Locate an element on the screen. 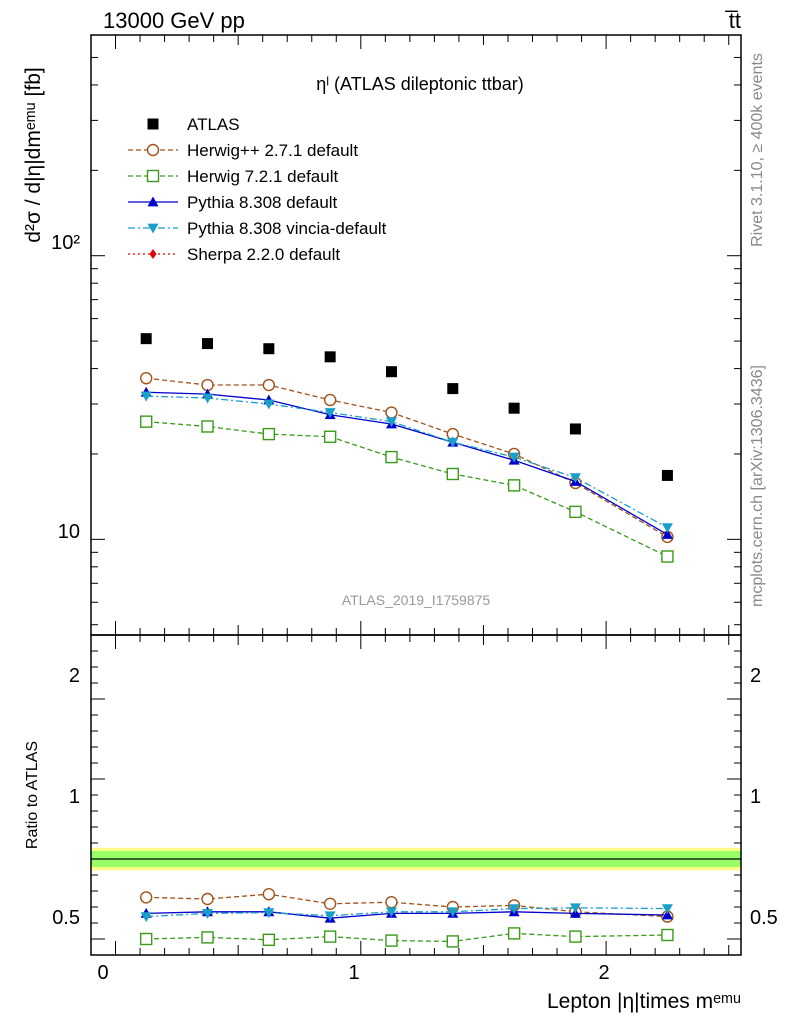 The image size is (786, 1024). ratio-series-herwig-2-7-1-default is located at coordinates (406, 905).